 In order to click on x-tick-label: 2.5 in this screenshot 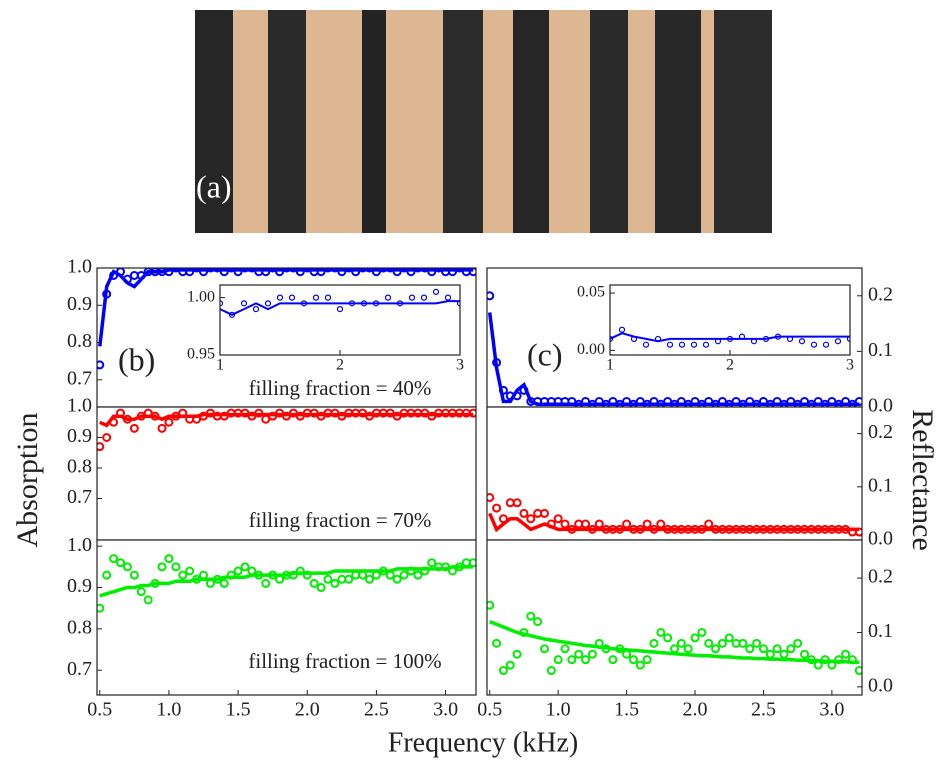, I will do `click(376, 710)`.